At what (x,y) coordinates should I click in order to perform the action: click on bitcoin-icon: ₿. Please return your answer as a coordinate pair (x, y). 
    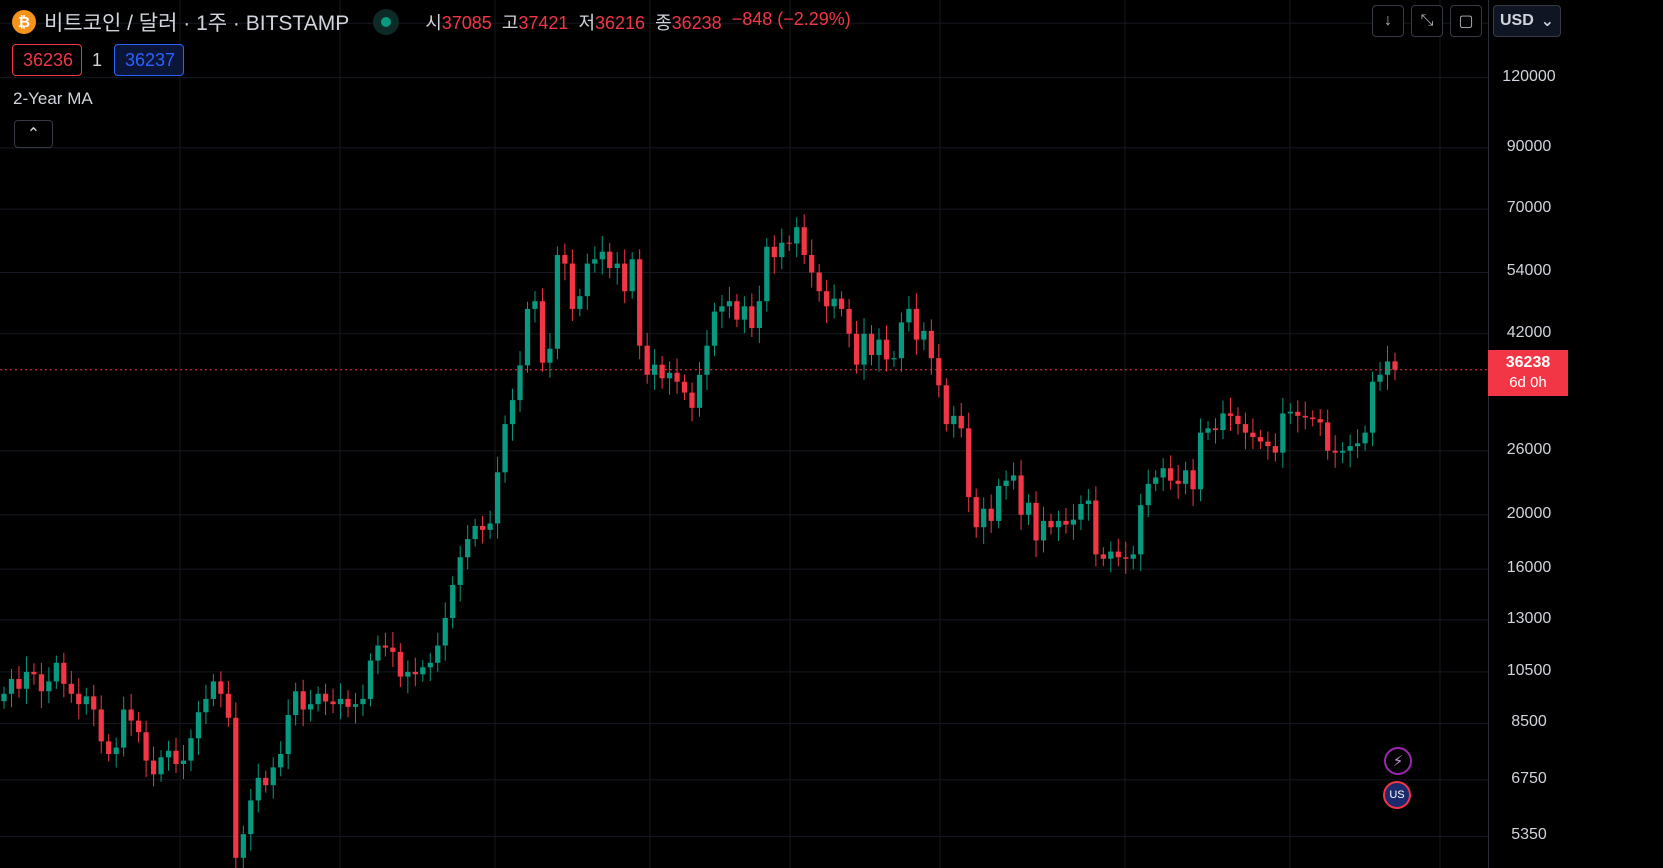
    Looking at the image, I should click on (24, 22).